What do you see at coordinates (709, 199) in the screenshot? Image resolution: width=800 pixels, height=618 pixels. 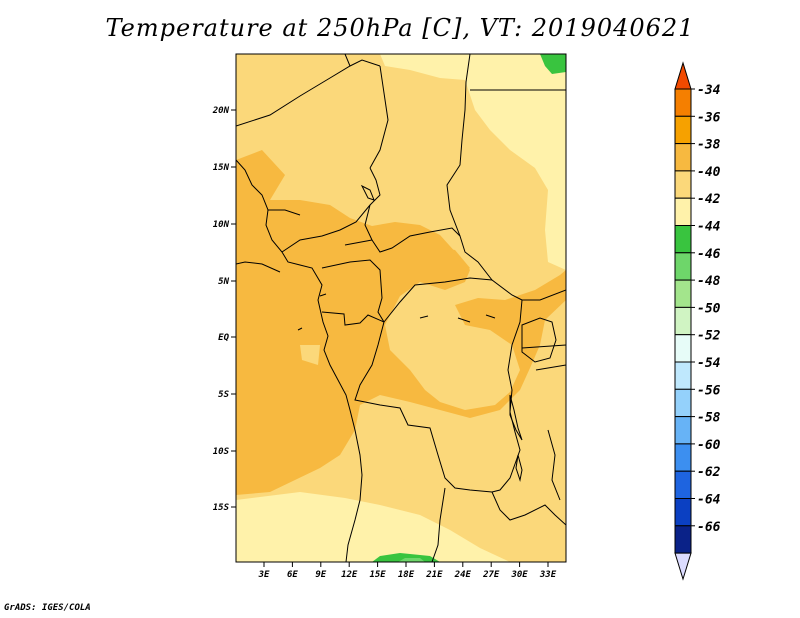 I see `colorbar-level-label: -42` at bounding box center [709, 199].